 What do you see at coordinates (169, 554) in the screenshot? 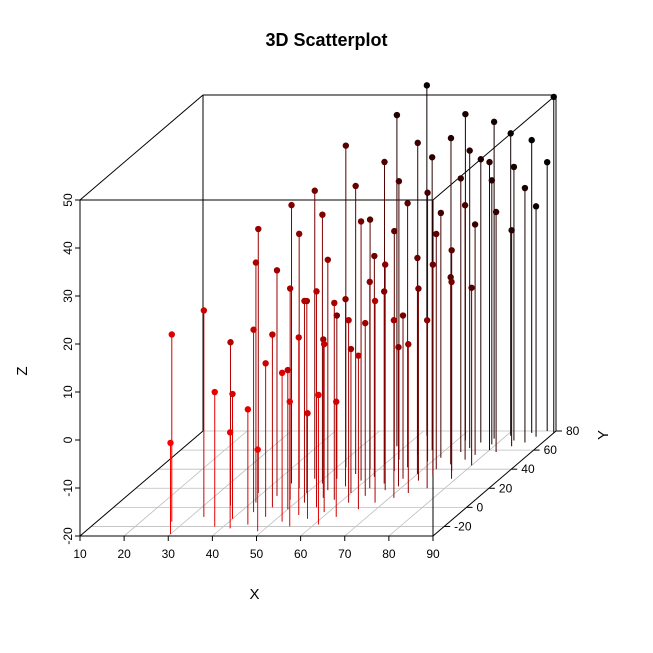
I see `x-tick-label: 30` at bounding box center [169, 554].